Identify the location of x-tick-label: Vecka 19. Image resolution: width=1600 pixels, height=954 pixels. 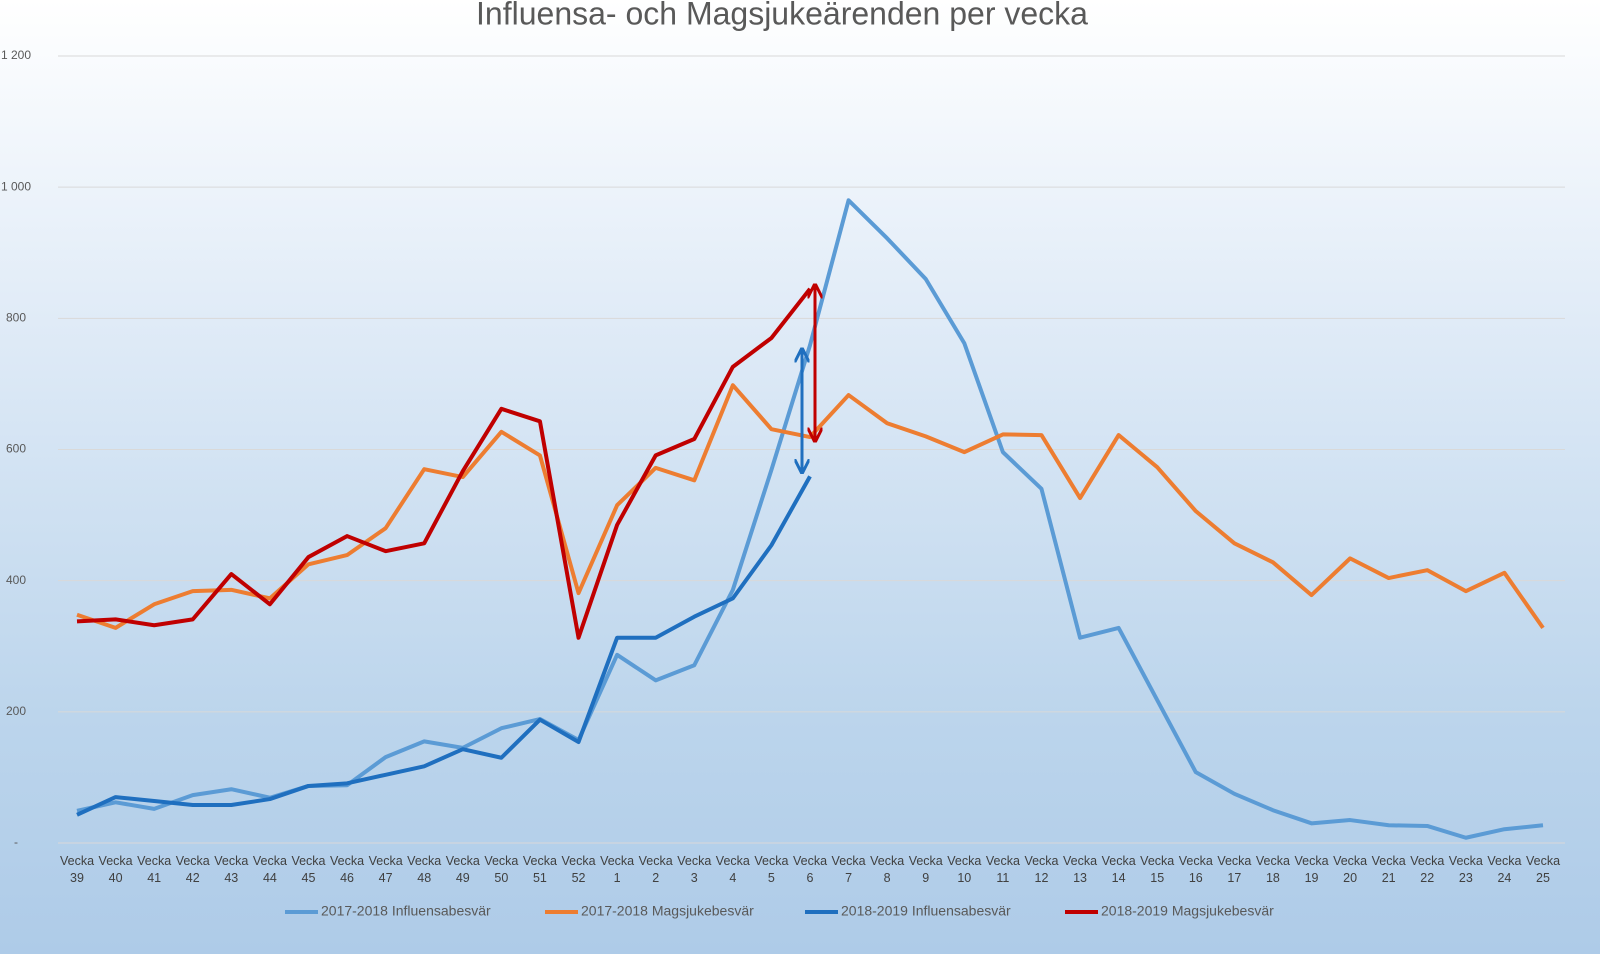
(1311, 869).